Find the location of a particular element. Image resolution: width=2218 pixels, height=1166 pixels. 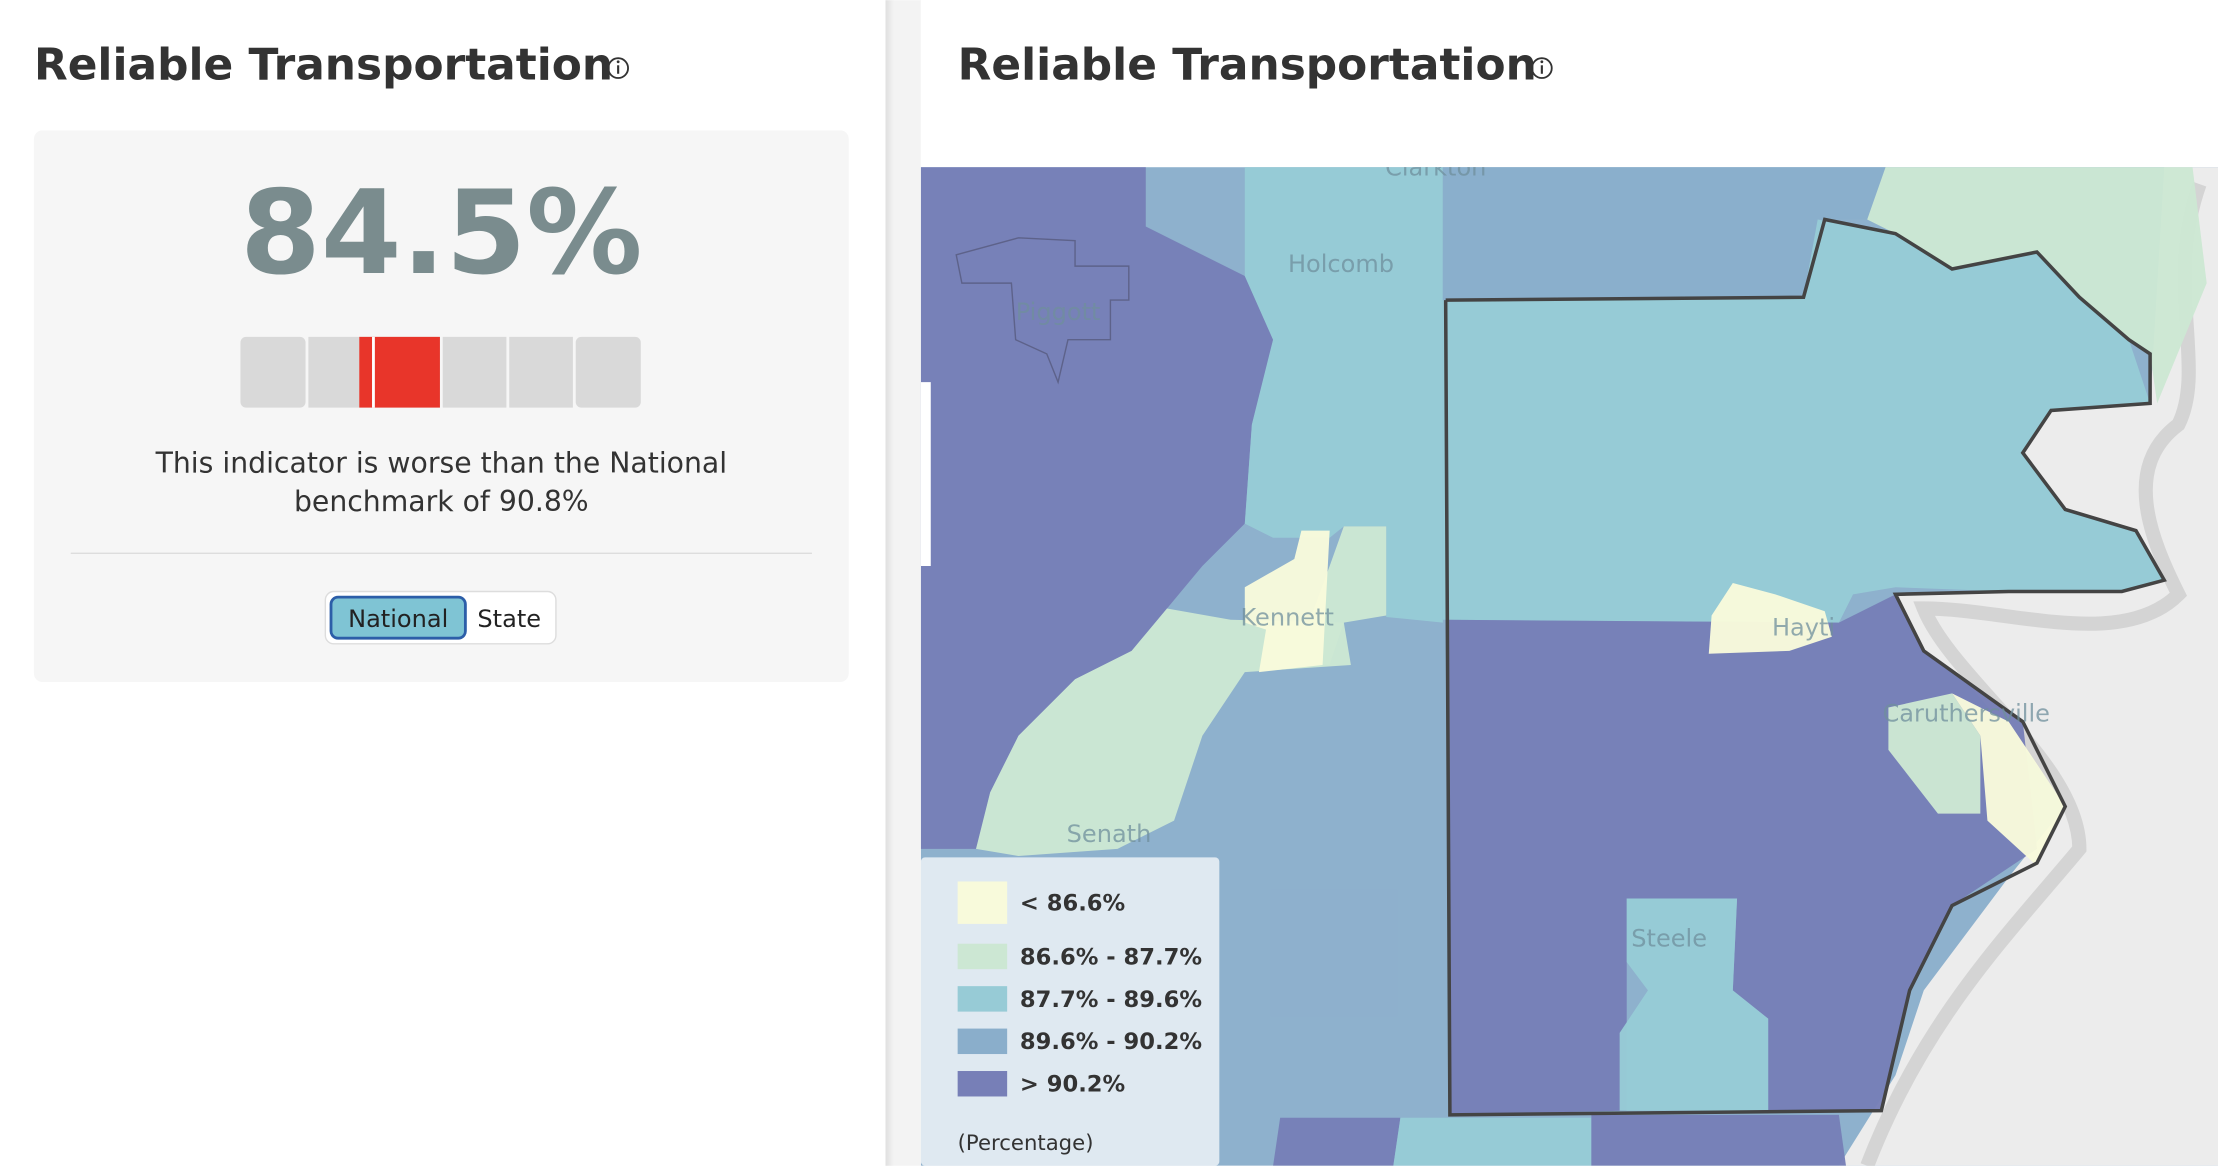

place-label: Hayti is located at coordinates (1803, 627).